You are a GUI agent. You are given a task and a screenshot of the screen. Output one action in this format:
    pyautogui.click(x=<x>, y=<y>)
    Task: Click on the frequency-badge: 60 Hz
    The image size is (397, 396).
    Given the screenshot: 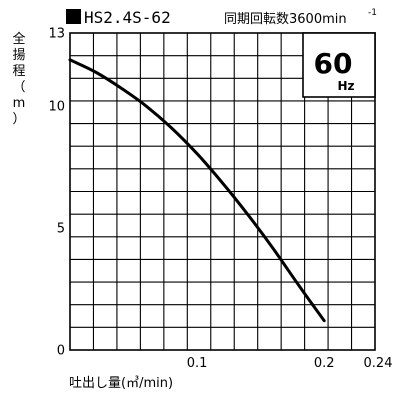 What is the action you would take?
    pyautogui.click(x=339, y=65)
    